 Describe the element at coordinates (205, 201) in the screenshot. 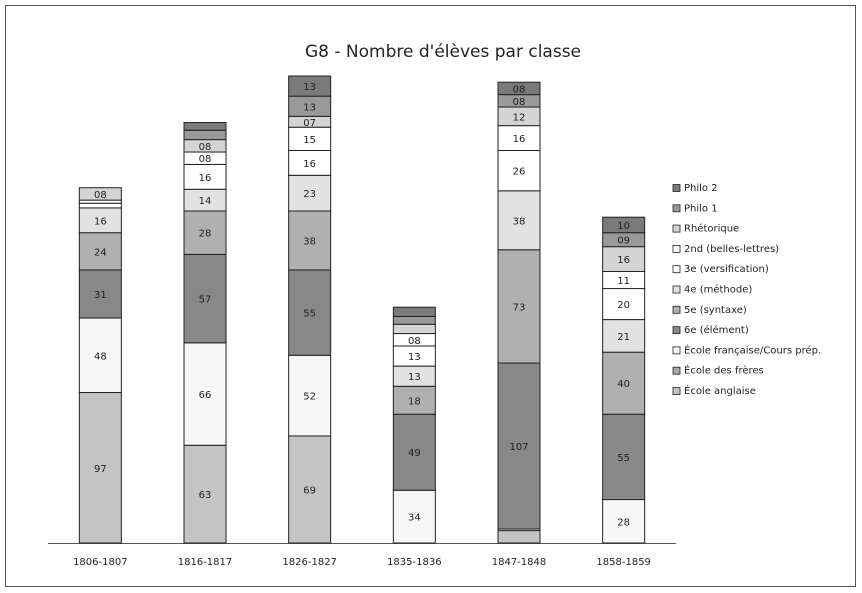

I see `data-label: 14` at that location.